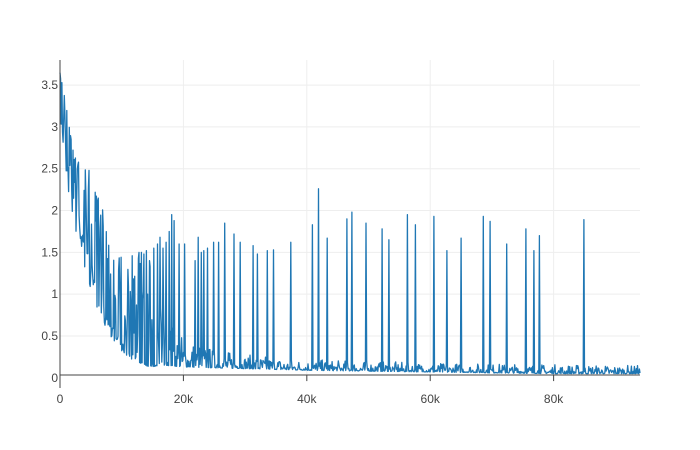  What do you see at coordinates (307, 399) in the screenshot?
I see `x-tick-label: 40k` at bounding box center [307, 399].